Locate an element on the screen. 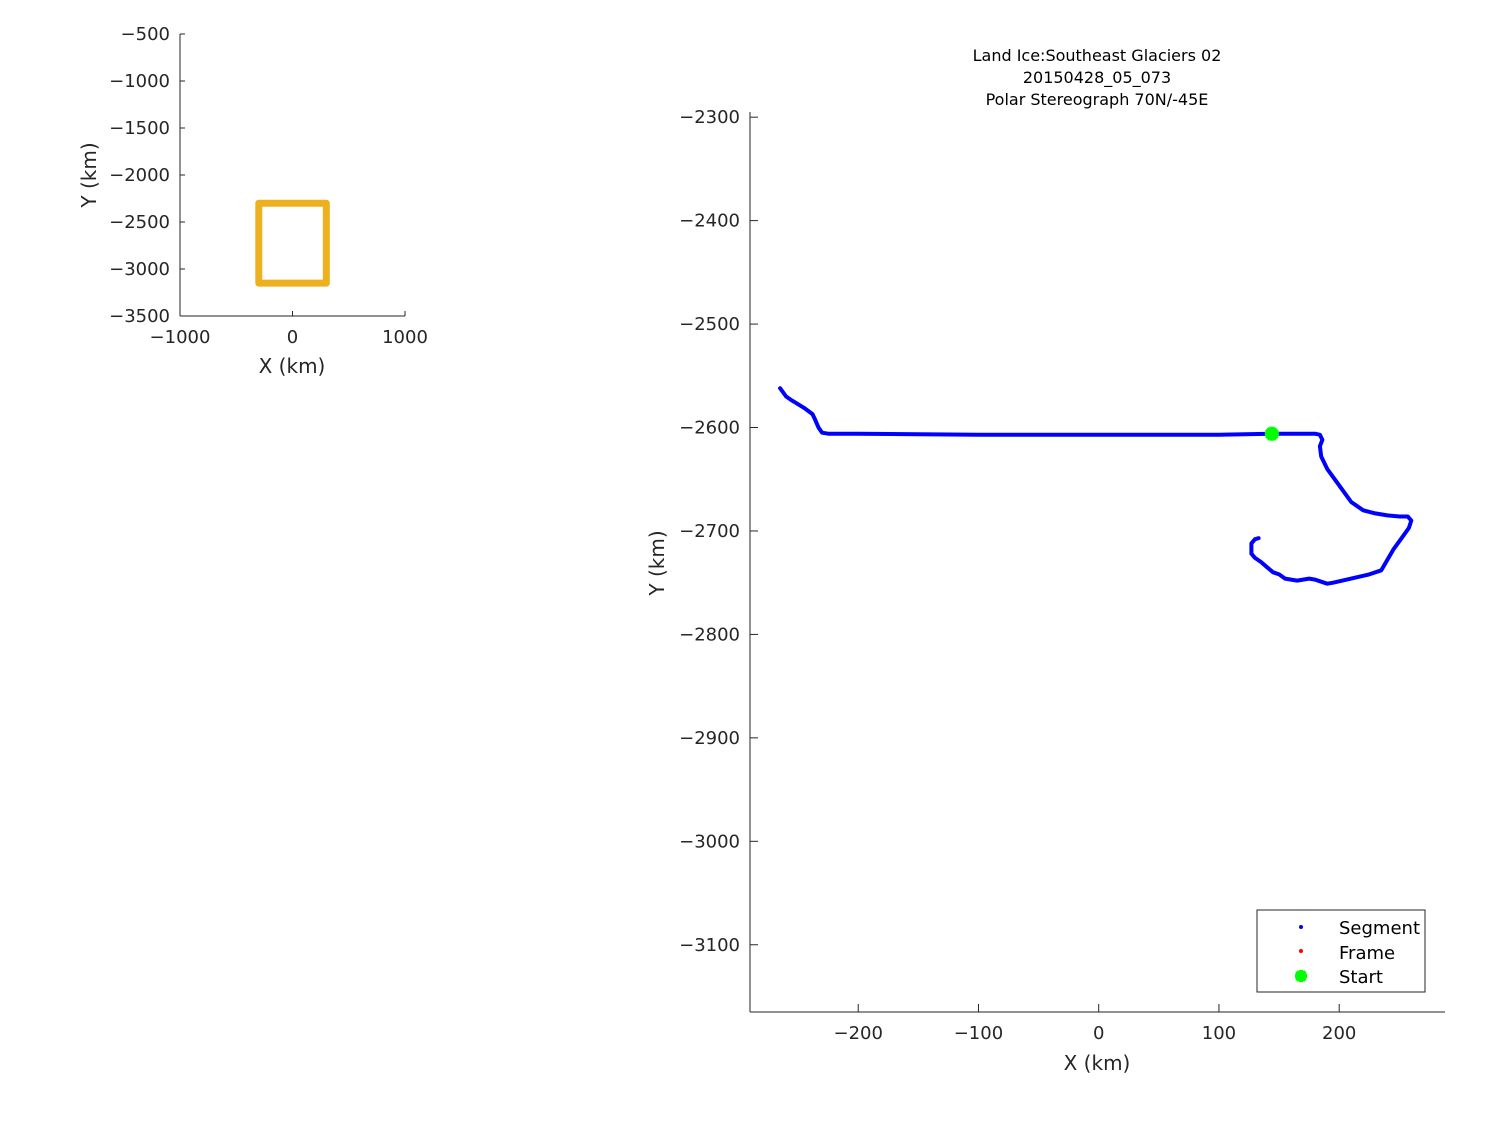 This screenshot has width=1500, height=1125. main-x-axis-label: X (km) is located at coordinates (1097, 1063).